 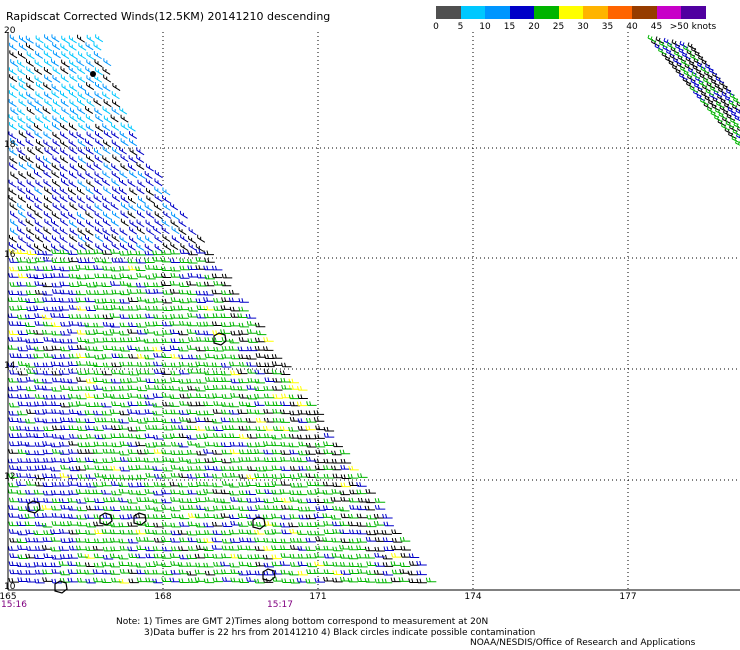 I want to click on lon-label: 171, so click(x=318, y=597).